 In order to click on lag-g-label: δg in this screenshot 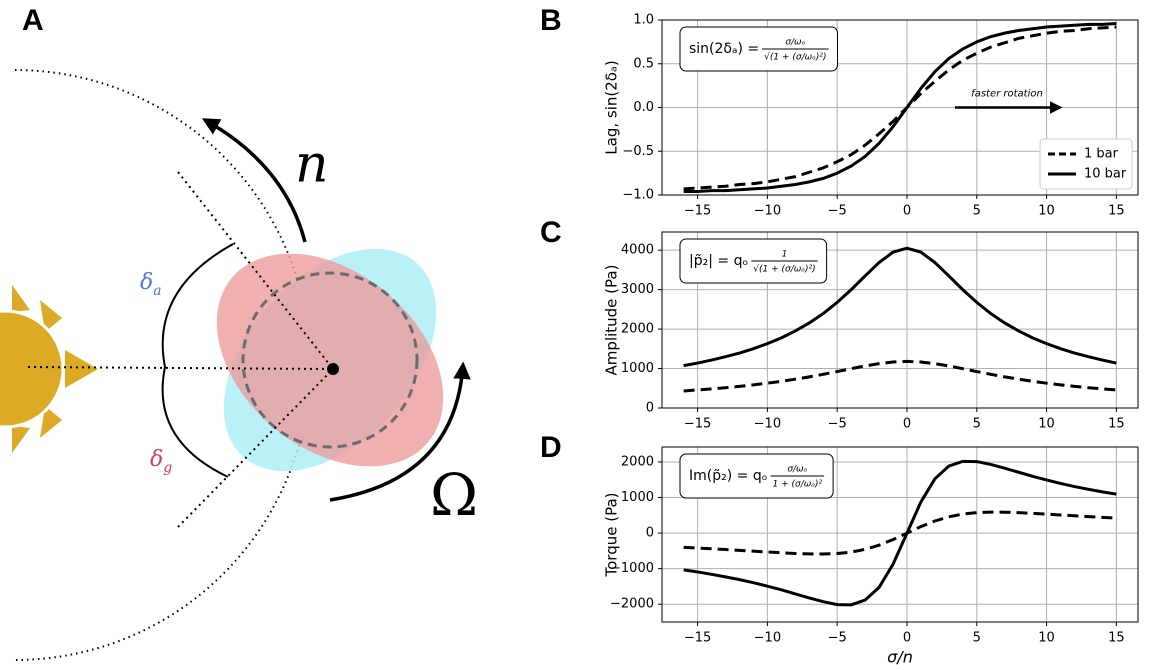, I will do `click(161, 461)`.